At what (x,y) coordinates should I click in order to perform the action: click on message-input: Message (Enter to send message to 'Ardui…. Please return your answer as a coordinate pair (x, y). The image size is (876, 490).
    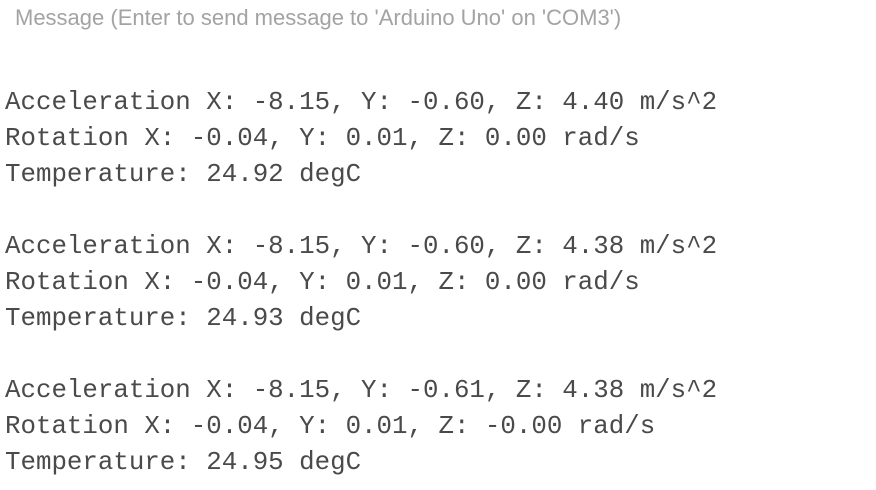
    Looking at the image, I should click on (438, 18).